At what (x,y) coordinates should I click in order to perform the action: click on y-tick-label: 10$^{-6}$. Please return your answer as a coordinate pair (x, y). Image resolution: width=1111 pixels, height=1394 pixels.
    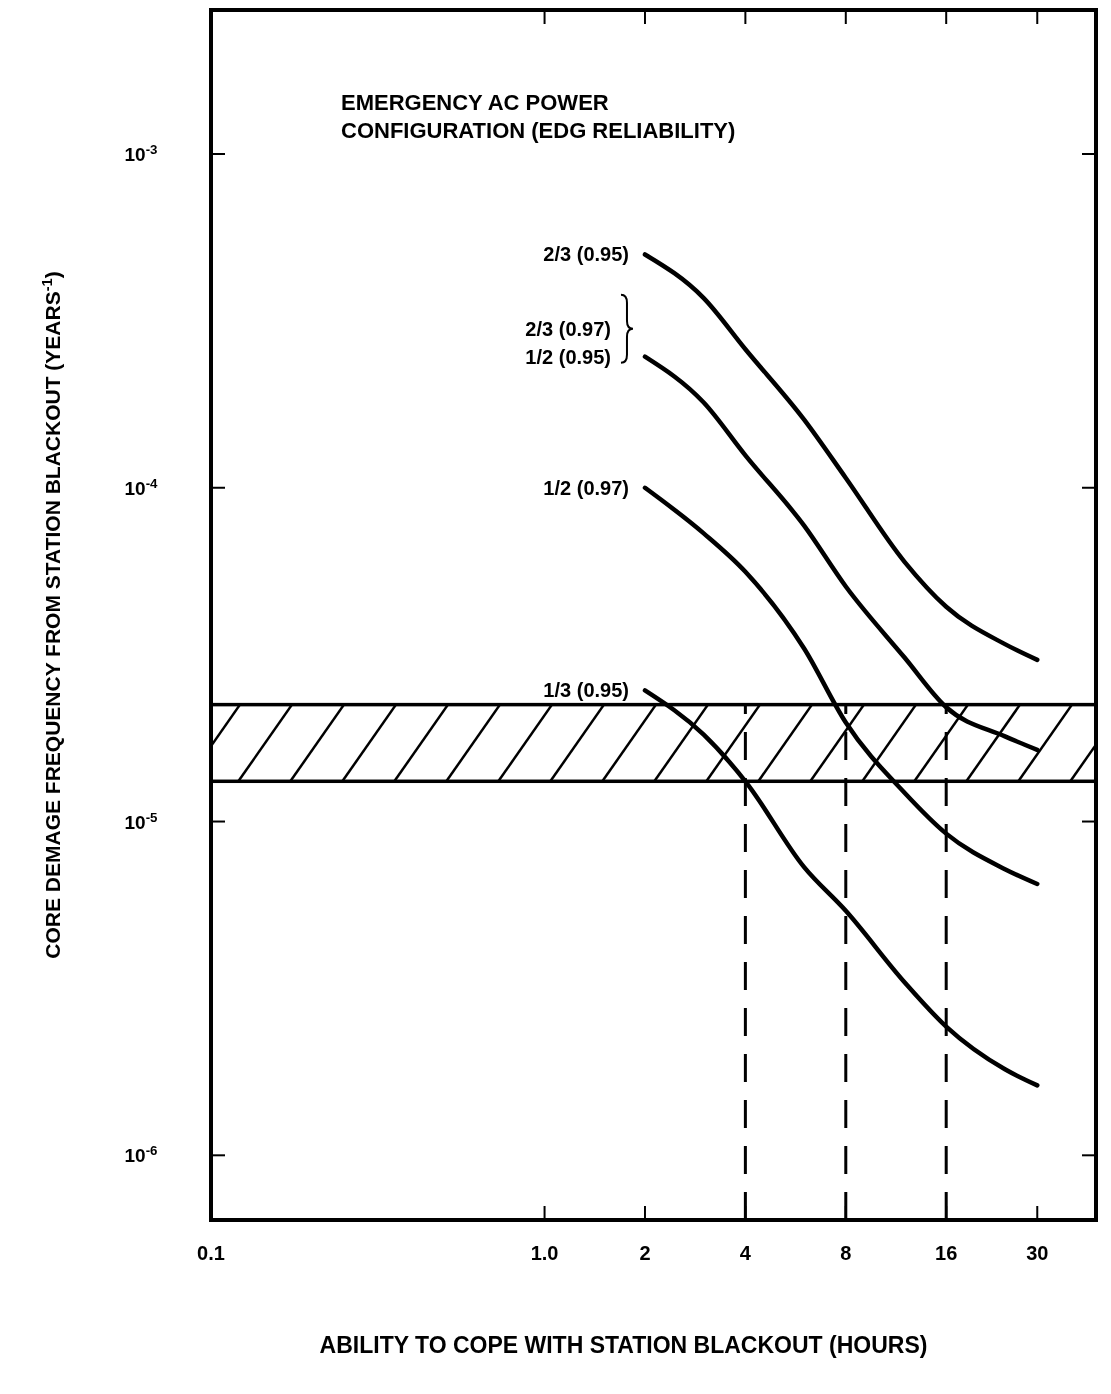
    Looking at the image, I should click on (141, 1154).